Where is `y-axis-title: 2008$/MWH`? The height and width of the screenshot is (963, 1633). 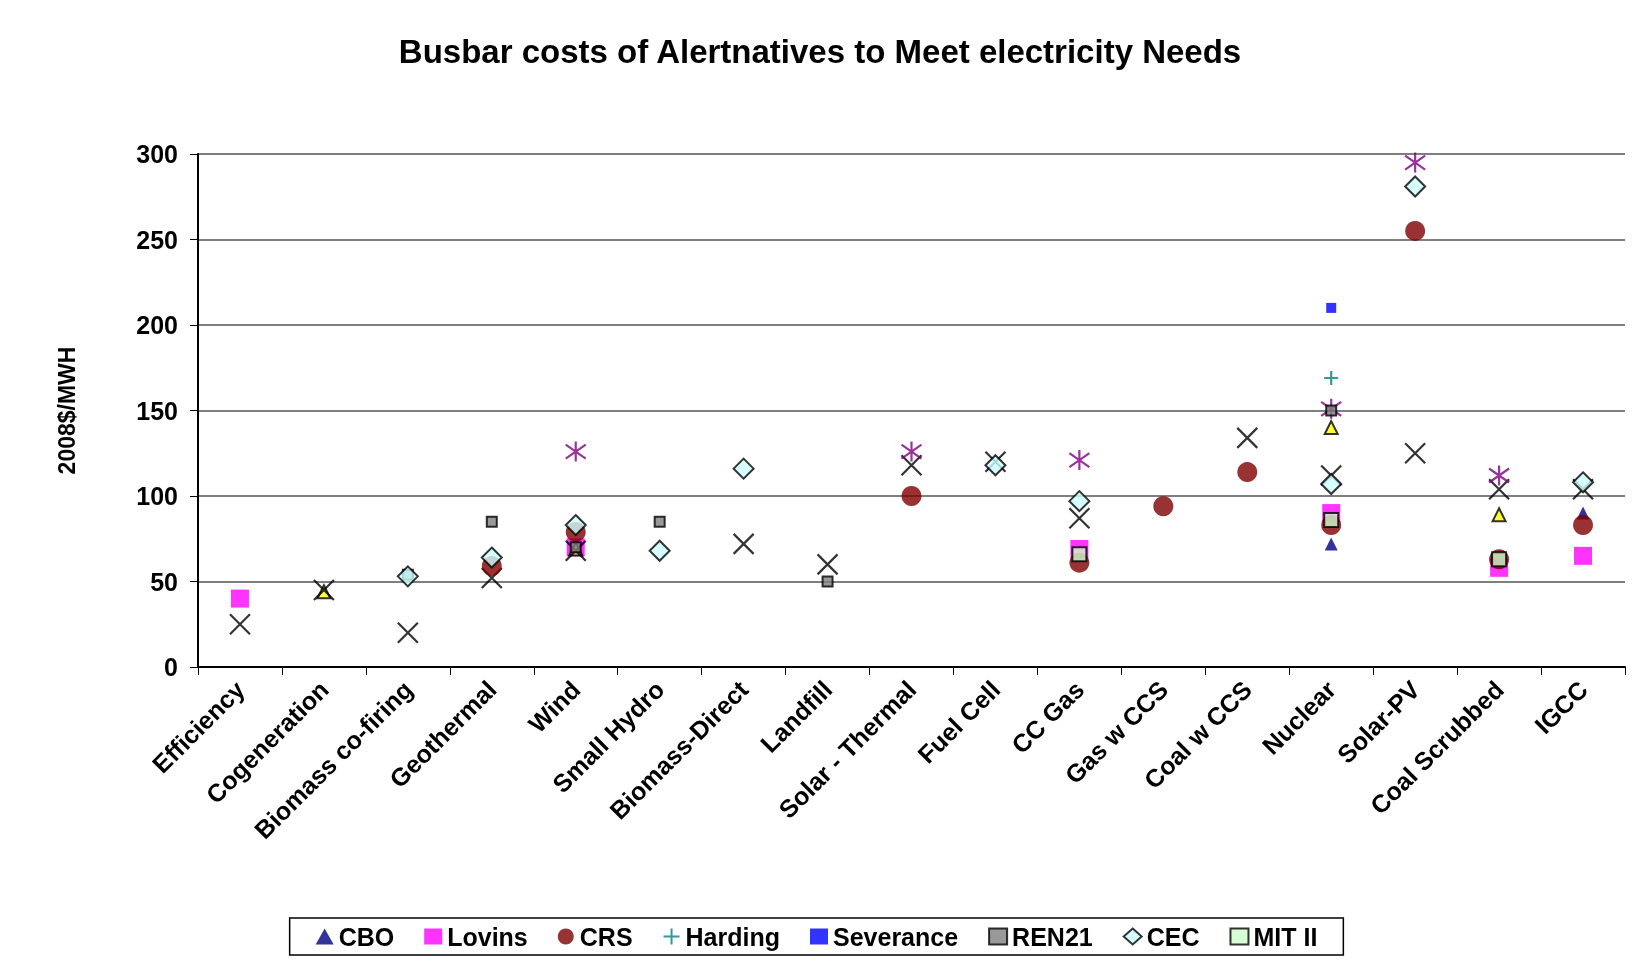 y-axis-title: 2008$/MWH is located at coordinates (66, 410).